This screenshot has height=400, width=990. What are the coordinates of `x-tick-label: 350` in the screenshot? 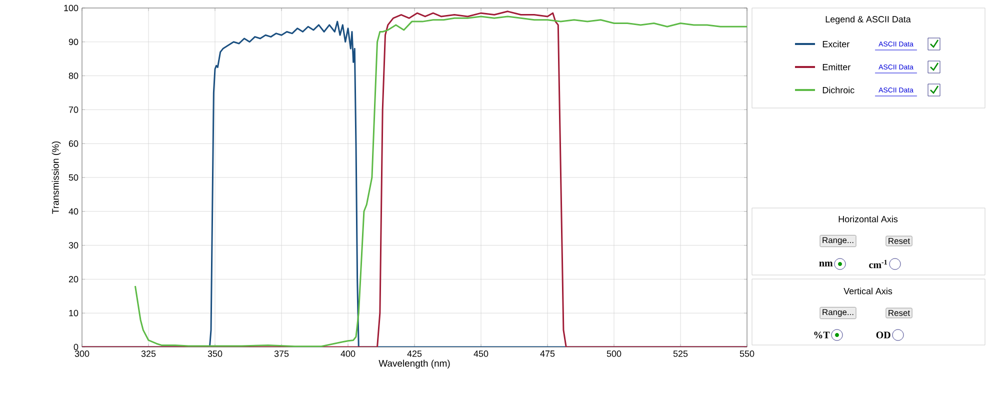 It's located at (215, 353).